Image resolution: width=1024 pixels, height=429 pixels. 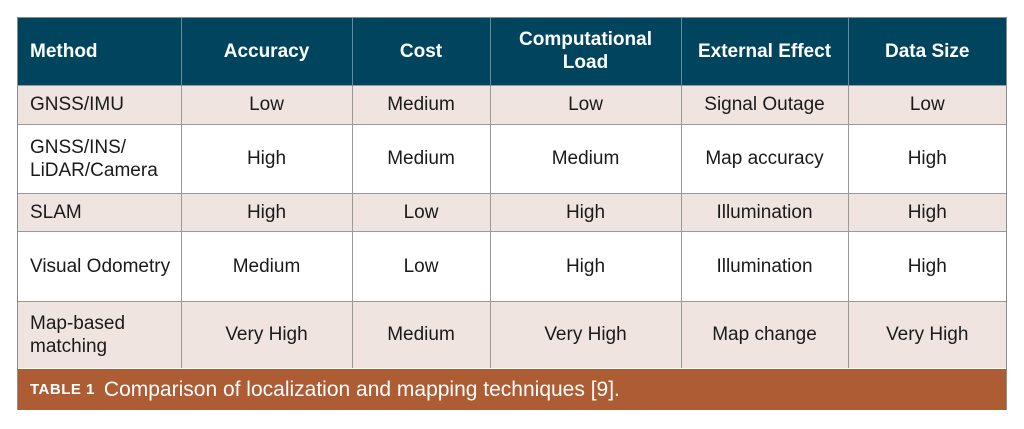 What do you see at coordinates (765, 158) in the screenshot?
I see `cell-external-effect: Map accuracy` at bounding box center [765, 158].